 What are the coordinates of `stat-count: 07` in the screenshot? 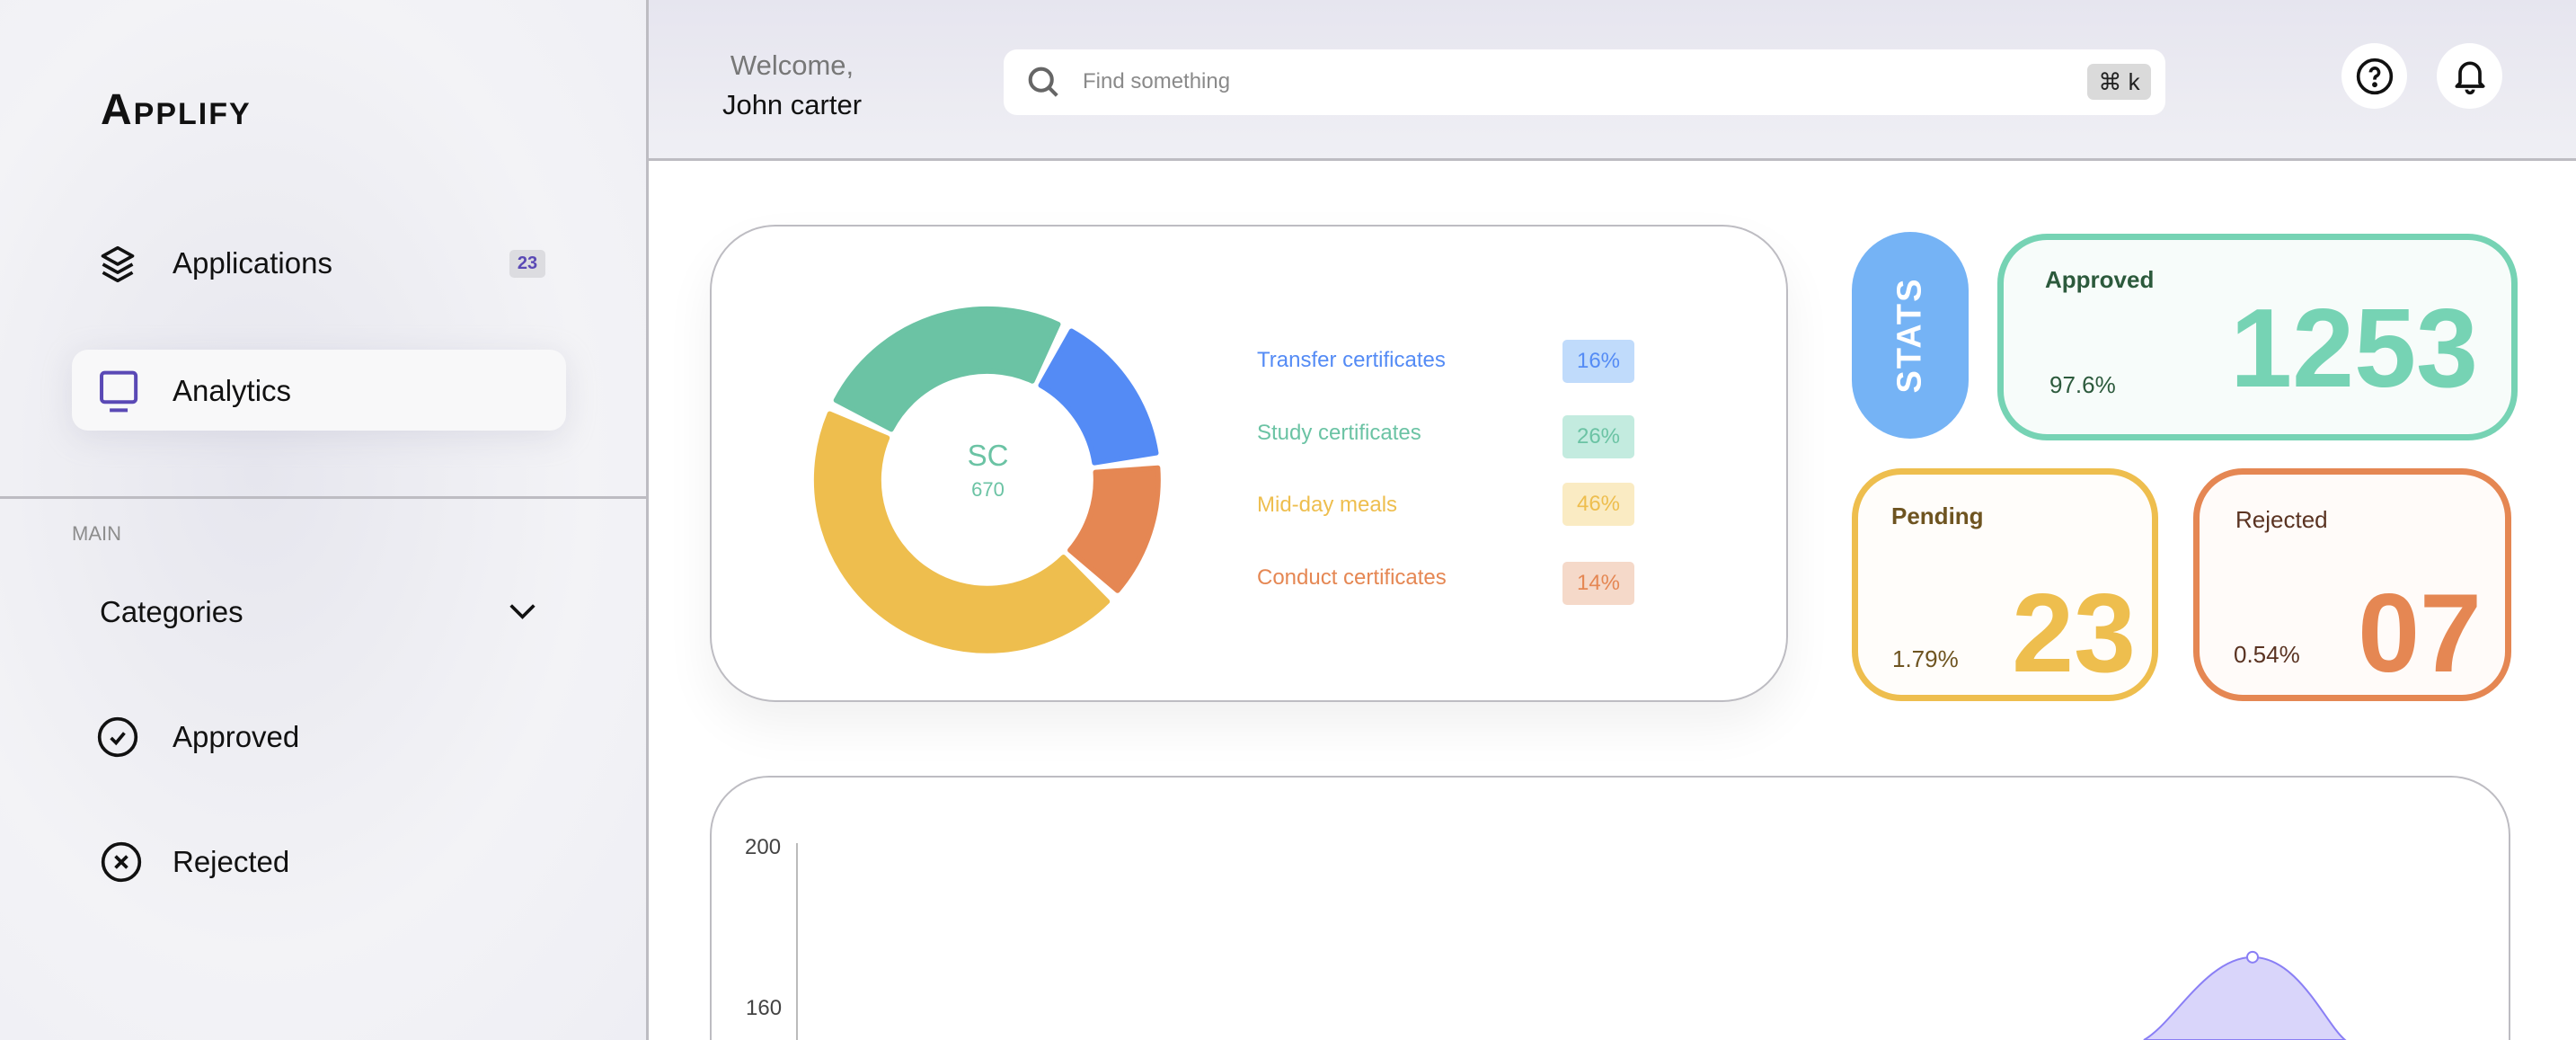 It's located at (2420, 634).